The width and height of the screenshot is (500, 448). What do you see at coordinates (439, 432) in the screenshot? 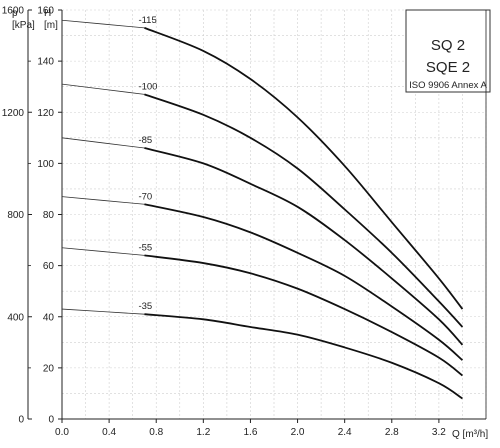
I see `x-tick-label: 3.2` at bounding box center [439, 432].